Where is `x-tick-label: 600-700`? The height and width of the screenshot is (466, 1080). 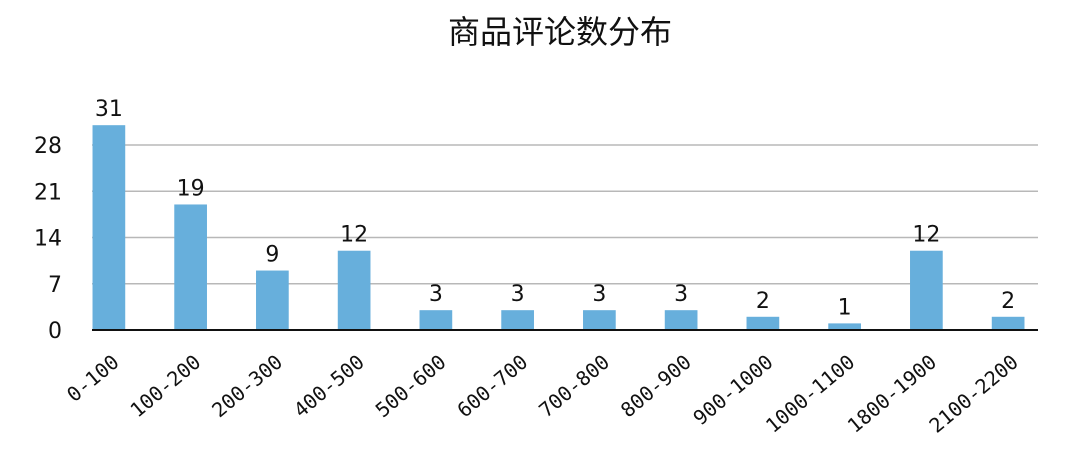 x-tick-label: 600-700 is located at coordinates (492, 386).